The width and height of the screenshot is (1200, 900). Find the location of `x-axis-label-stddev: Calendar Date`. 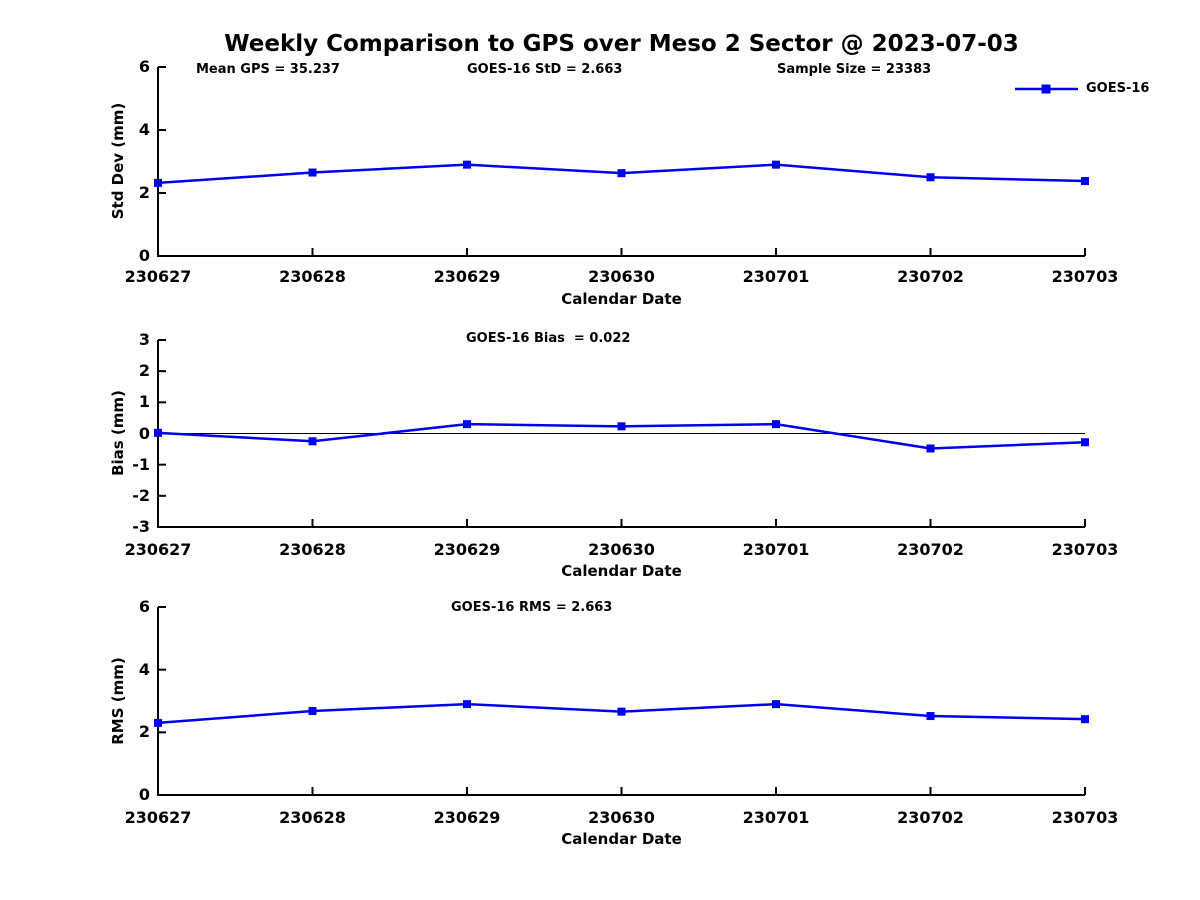

x-axis-label-stddev: Calendar Date is located at coordinates (621, 299).